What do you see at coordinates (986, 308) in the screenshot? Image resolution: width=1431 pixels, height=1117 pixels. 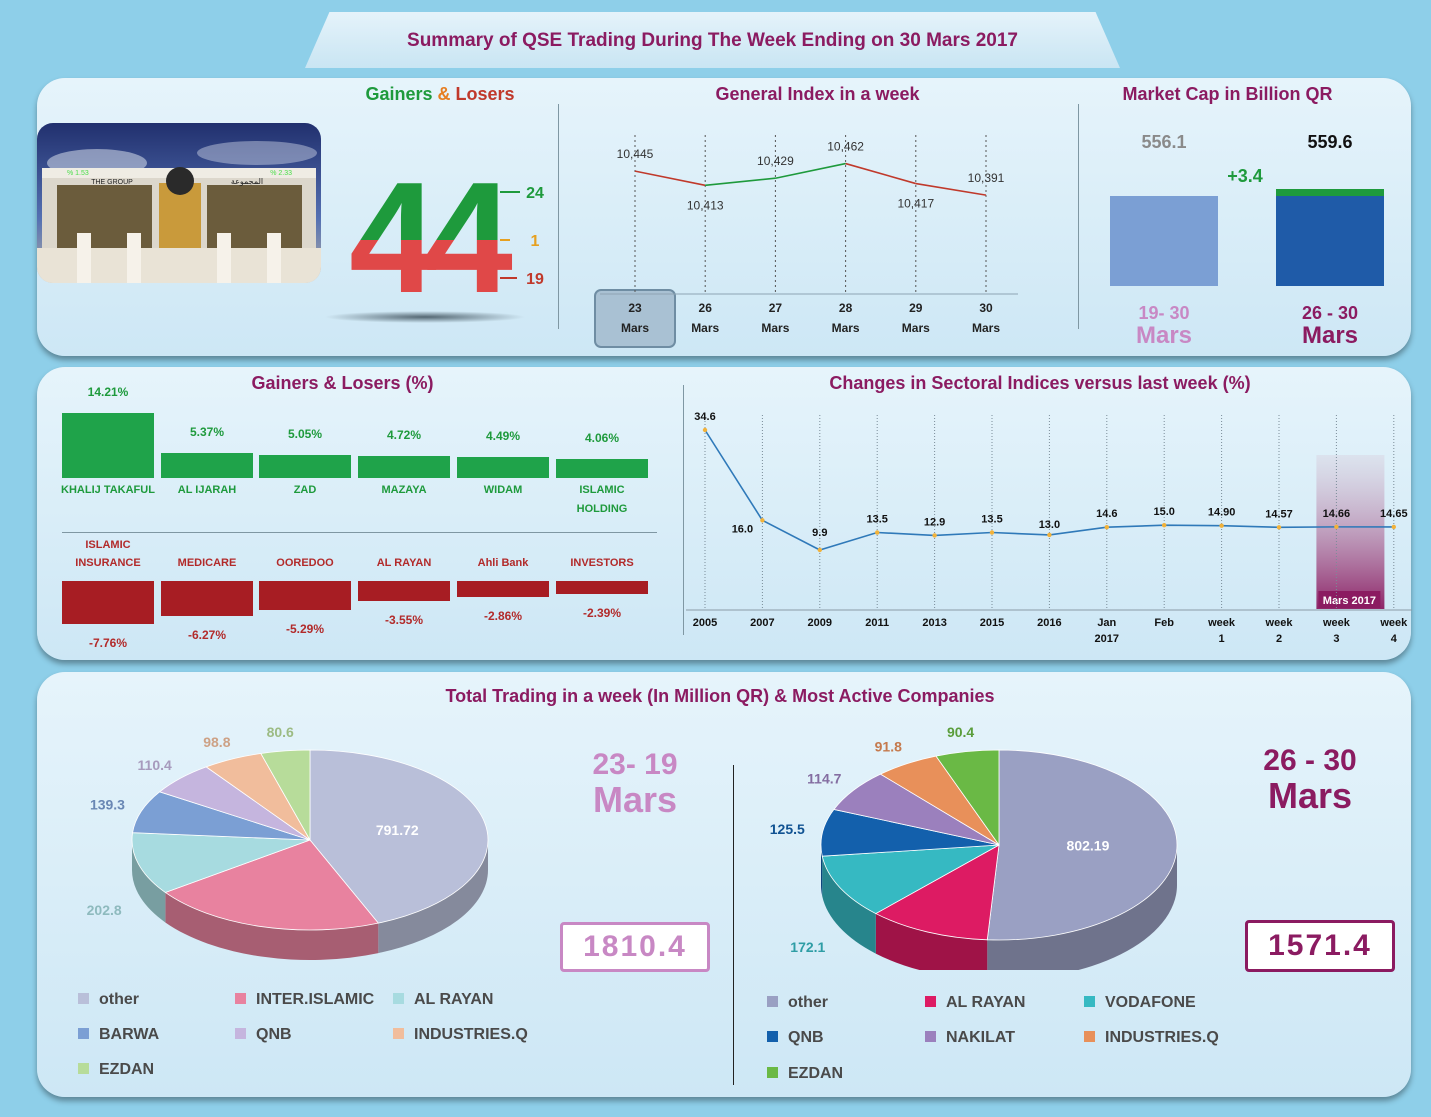 I see `x-tick-day: 30` at bounding box center [986, 308].